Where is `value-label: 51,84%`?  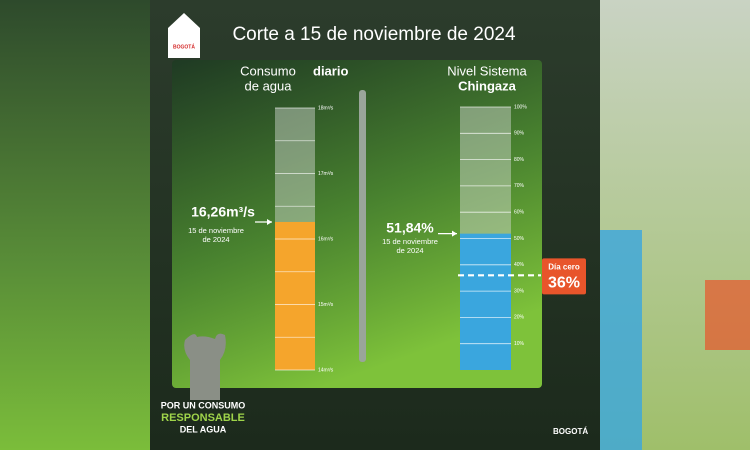 value-label: 51,84% is located at coordinates (410, 228).